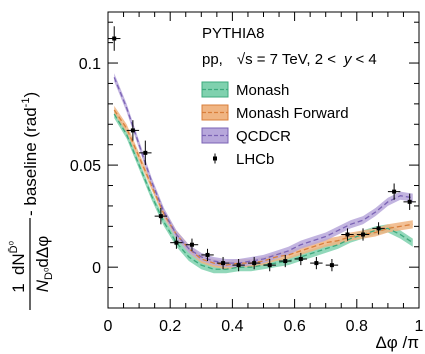  Describe the element at coordinates (30, 95) in the screenshot. I see `y-suffix-end: )` at that location.